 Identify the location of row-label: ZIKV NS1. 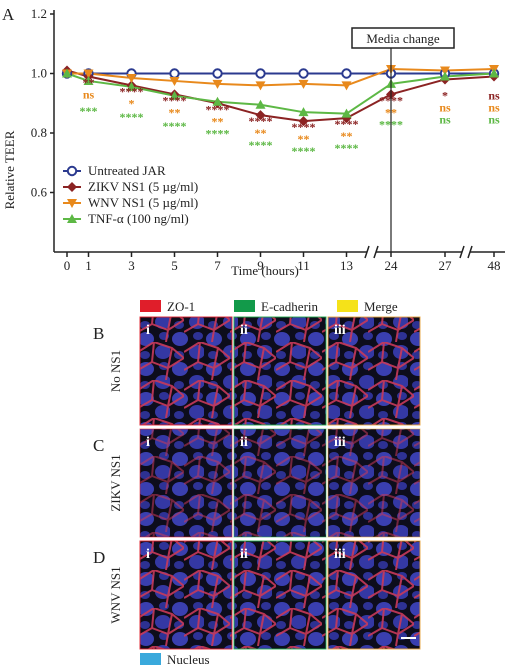
(115, 482).